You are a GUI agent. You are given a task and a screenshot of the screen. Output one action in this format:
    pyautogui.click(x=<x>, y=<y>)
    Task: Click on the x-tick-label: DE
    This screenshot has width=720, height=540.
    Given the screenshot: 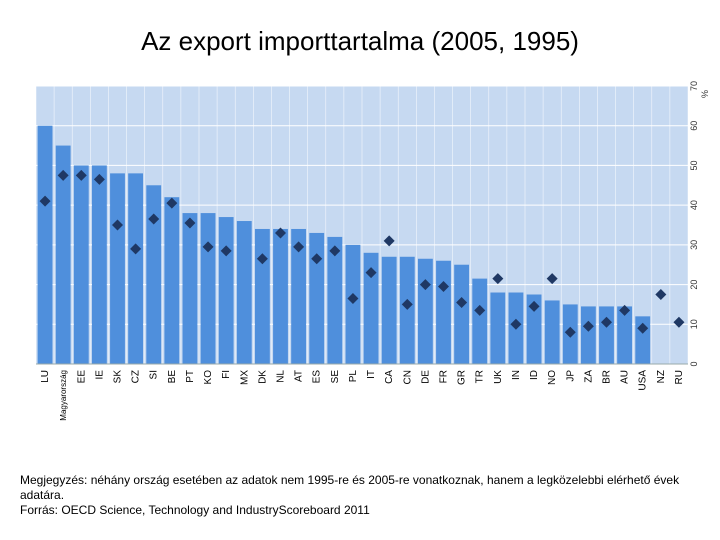 What is the action you would take?
    pyautogui.click(x=425, y=377)
    